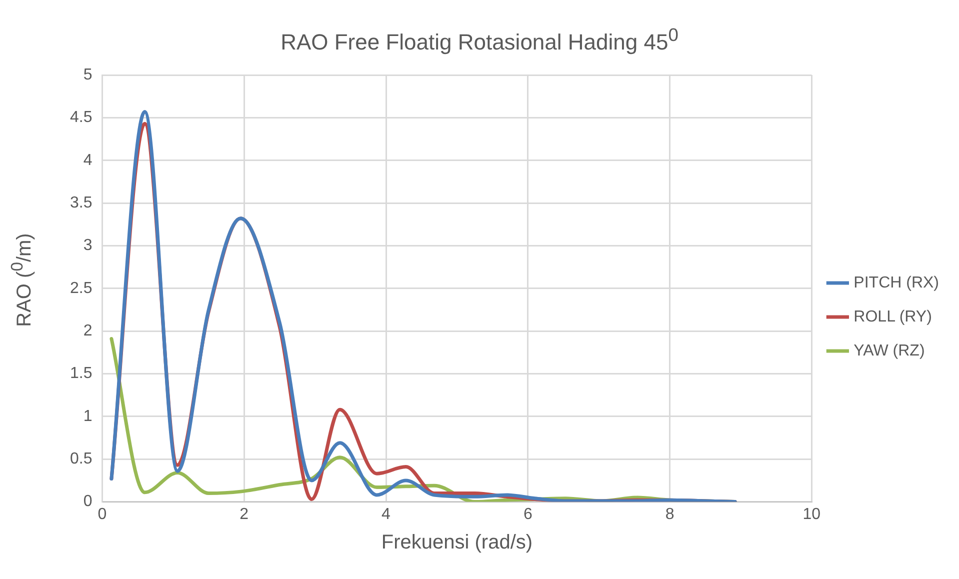  I want to click on chart-title: RAO Free Floatig Rotasional Hading 45$^{0}$, so click(480, 40).